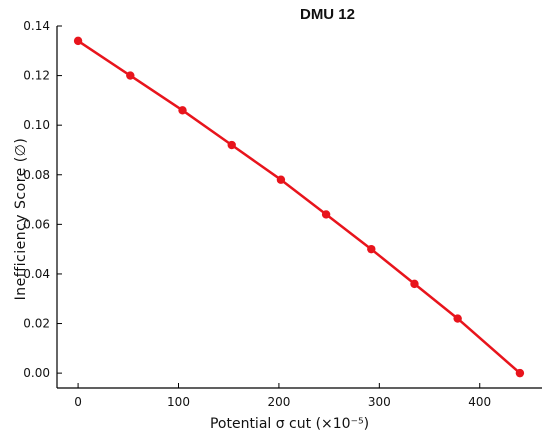 This screenshot has width=550, height=437. Describe the element at coordinates (178, 402) in the screenshot. I see `x-tick-label: 100` at that location.